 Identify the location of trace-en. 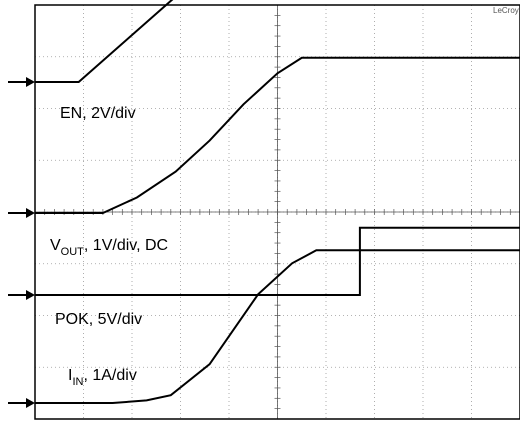
(104, 41).